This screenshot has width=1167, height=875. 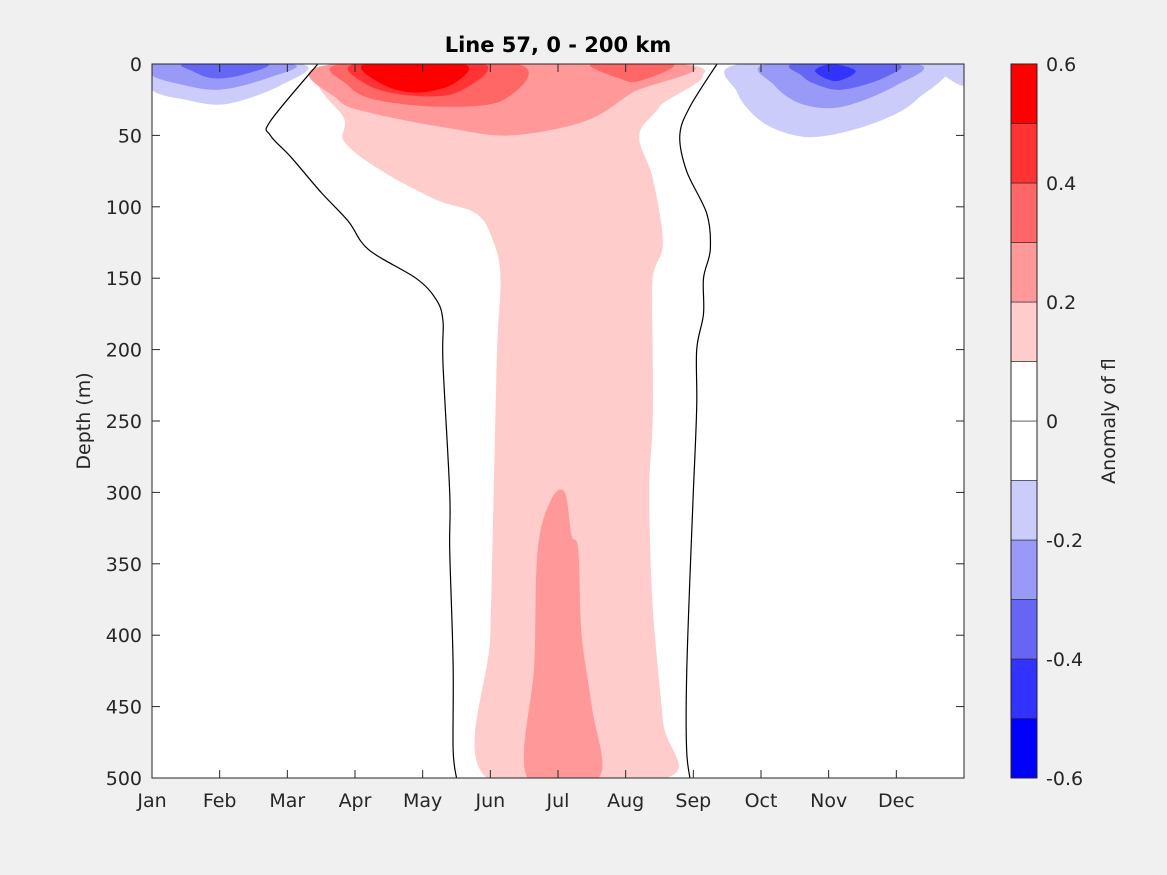 I want to click on colorbar-tick-label: 0.6, so click(x=1061, y=65).